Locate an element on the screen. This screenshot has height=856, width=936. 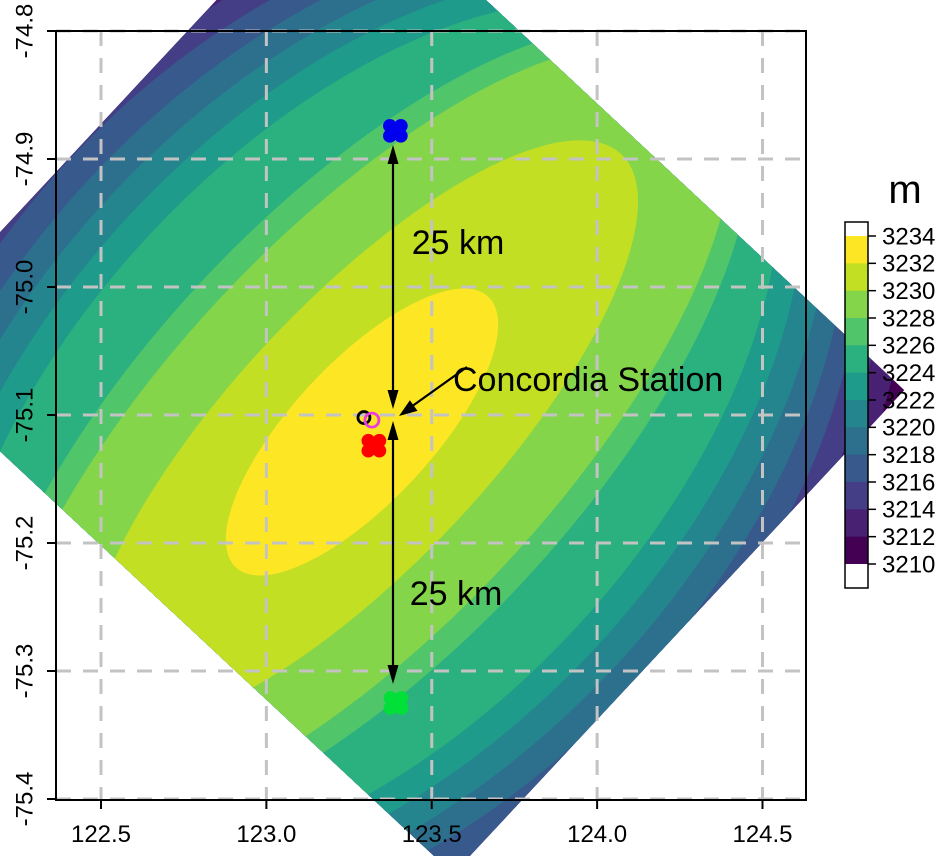
colorbar-border is located at coordinates (856, 405).